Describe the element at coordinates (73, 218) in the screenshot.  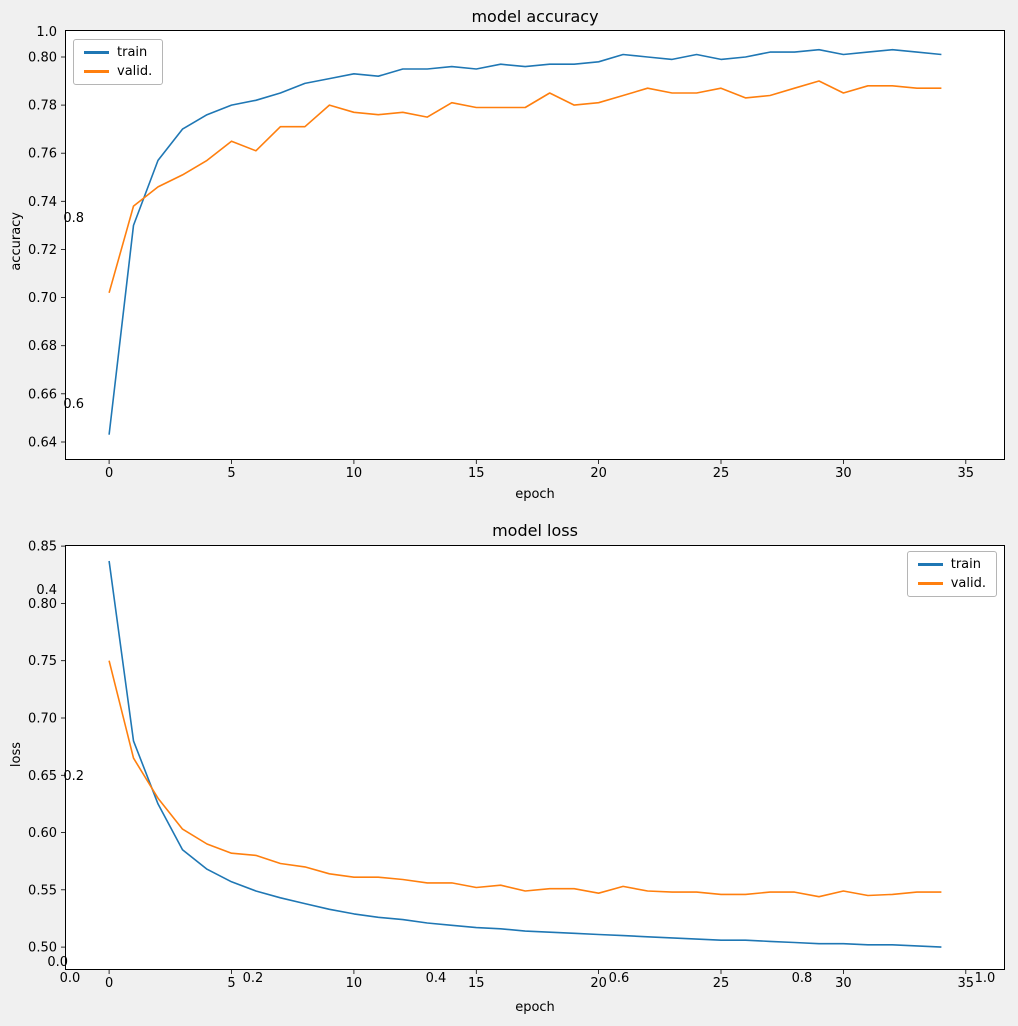
I see `overlay-y-tick-label: 0.8` at that location.